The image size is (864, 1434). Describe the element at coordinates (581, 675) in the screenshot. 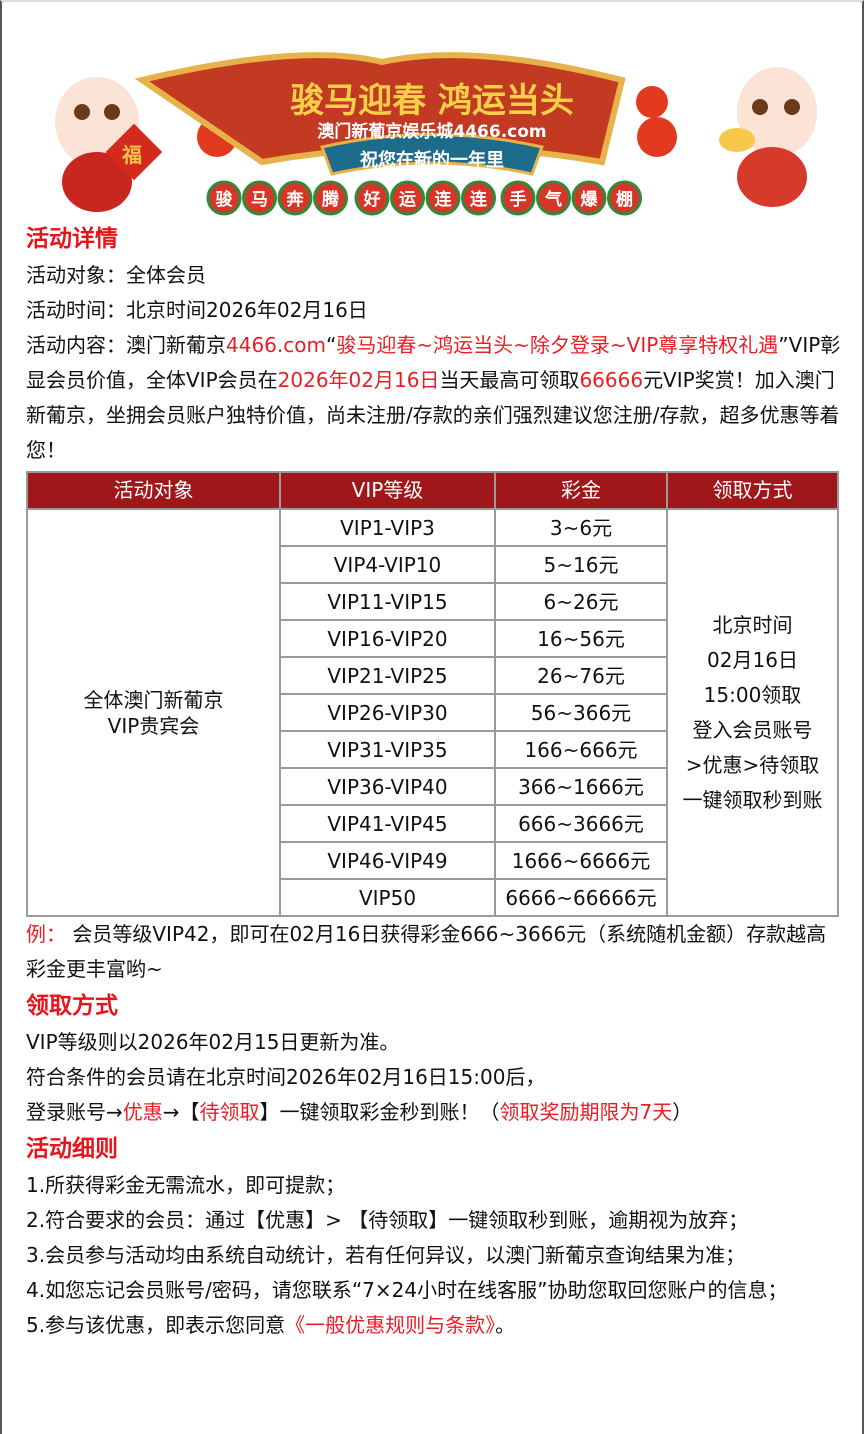

I see `bonus-cell: 26~76元` at that location.